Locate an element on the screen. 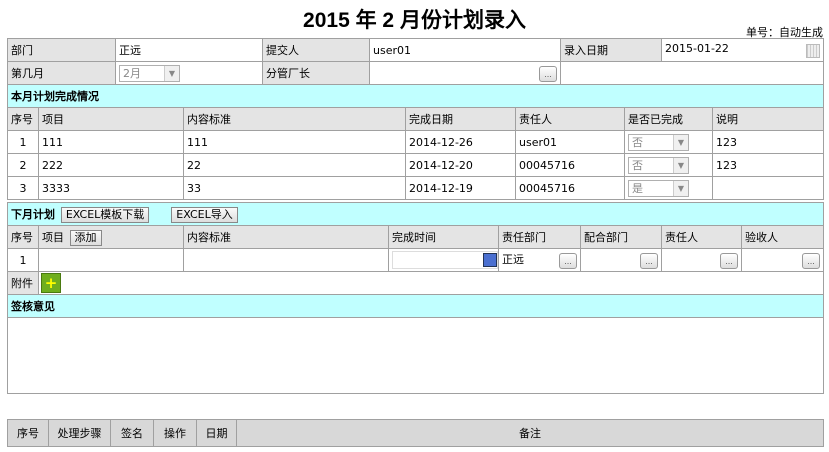  dept-label: 部门 is located at coordinates (61, 50).